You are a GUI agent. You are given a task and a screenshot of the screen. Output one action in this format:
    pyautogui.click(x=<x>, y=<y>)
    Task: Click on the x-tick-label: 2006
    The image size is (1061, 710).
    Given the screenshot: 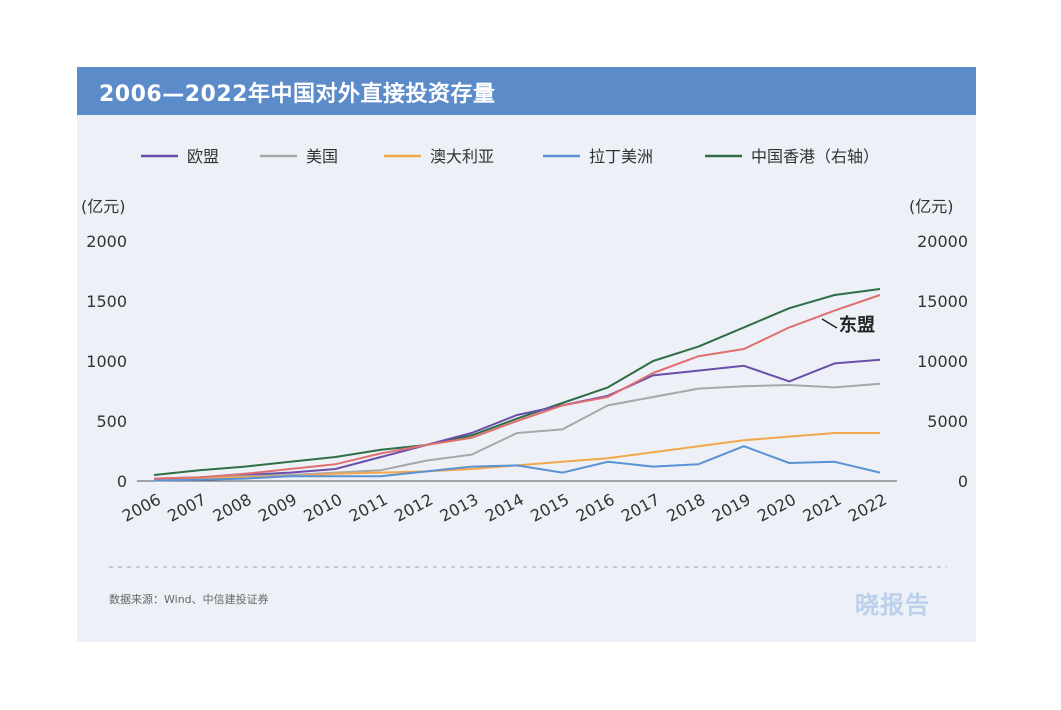 What is the action you would take?
    pyautogui.click(x=141, y=508)
    